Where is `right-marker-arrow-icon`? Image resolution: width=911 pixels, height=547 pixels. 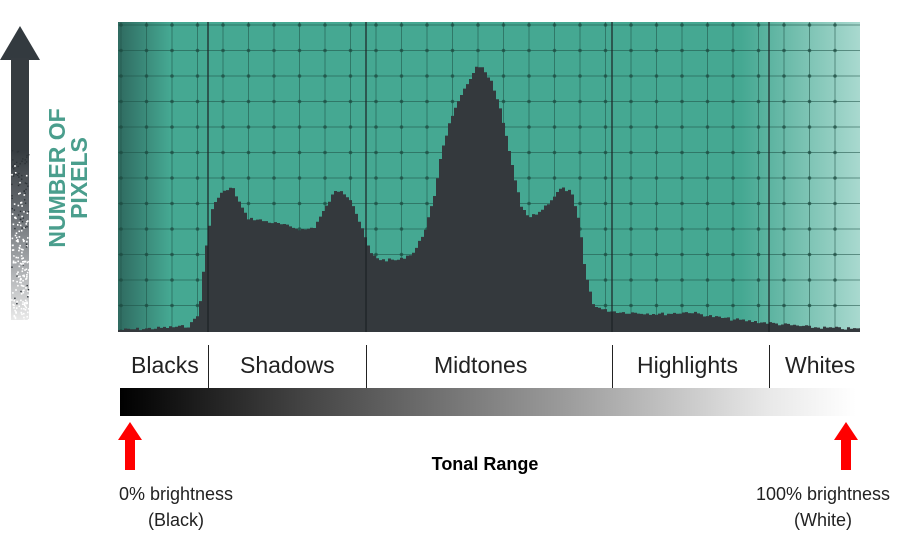 right-marker-arrow-icon is located at coordinates (846, 446).